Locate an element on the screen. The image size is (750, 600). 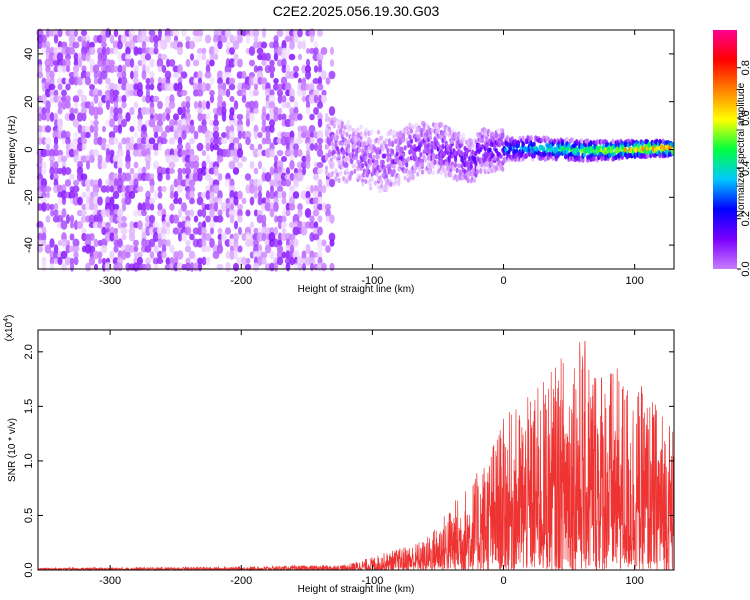
colorbar-label: Normalized spectral amplitude is located at coordinates (741, 149).